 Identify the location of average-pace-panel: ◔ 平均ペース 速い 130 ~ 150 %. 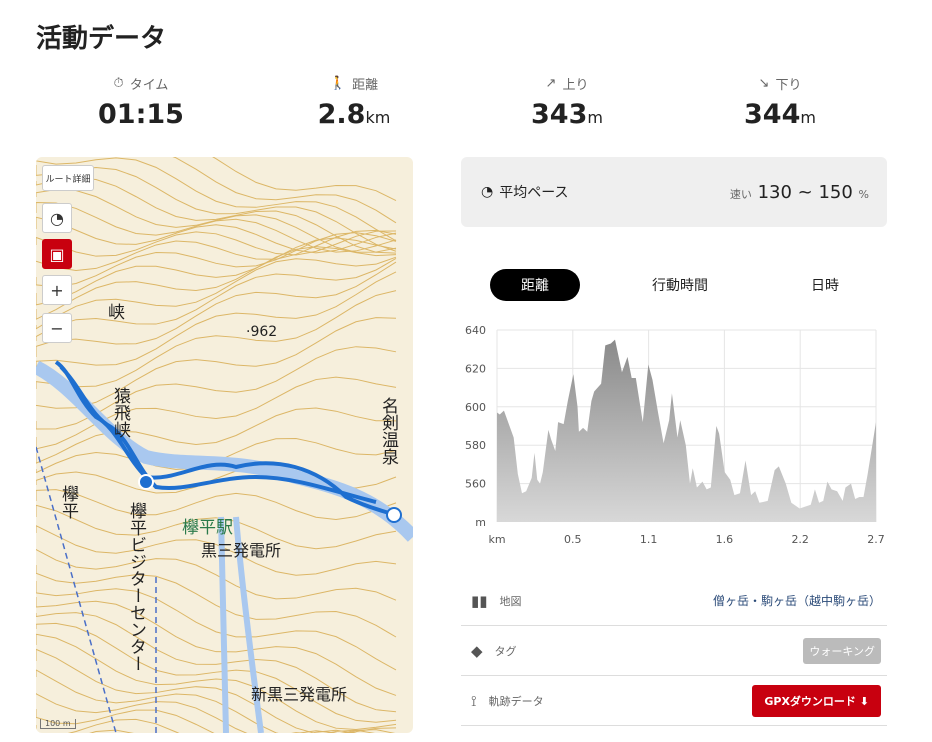
(674, 192).